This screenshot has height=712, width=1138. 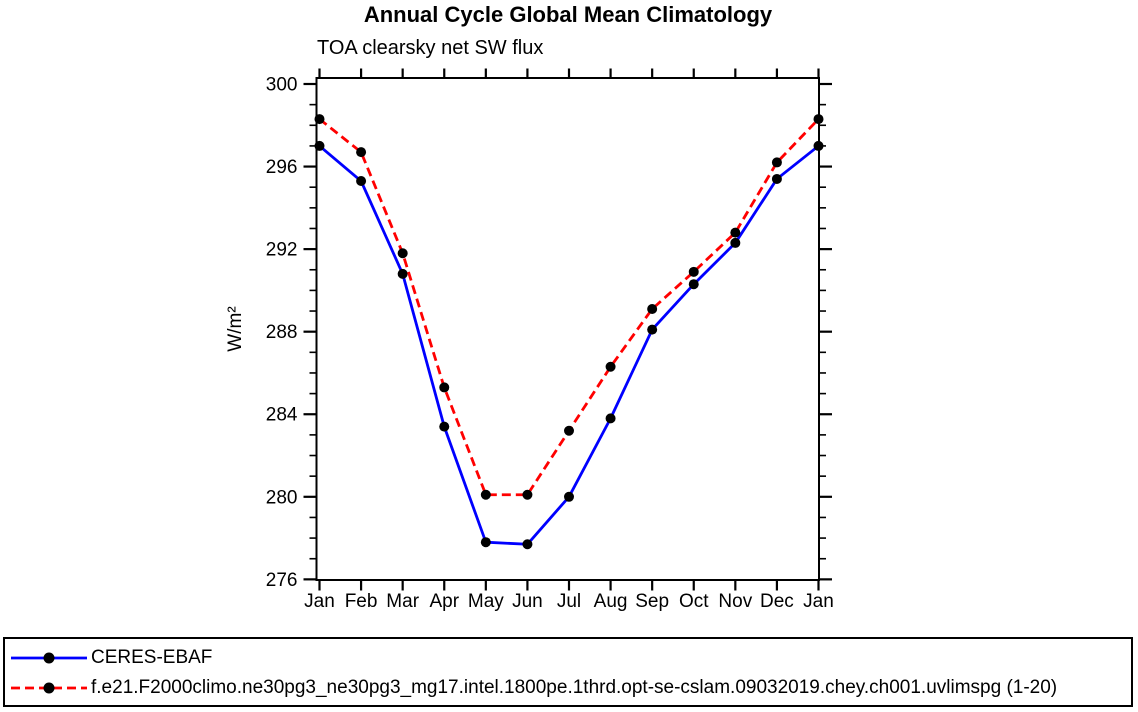 What do you see at coordinates (282, 167) in the screenshot?
I see `y-tick-label: 296` at bounding box center [282, 167].